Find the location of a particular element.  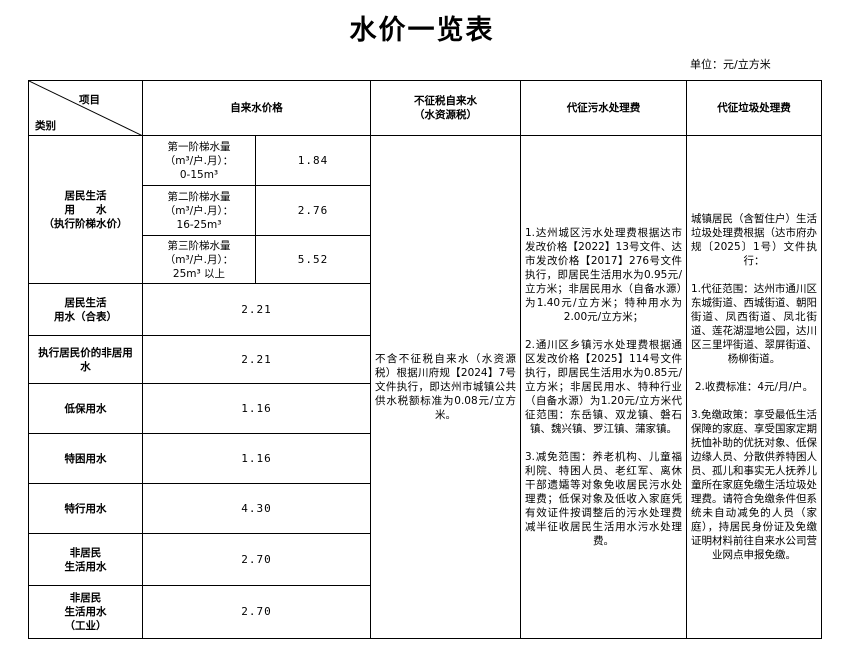

table-row: 低保用水 1.16 is located at coordinates (425, 408).